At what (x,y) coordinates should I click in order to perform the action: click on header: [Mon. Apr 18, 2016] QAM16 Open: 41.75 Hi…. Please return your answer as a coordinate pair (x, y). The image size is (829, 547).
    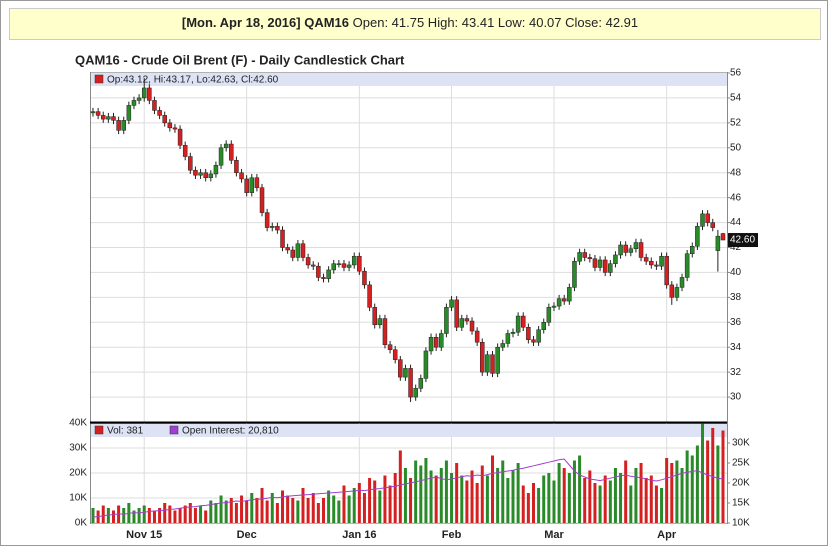
    Looking at the image, I should click on (410, 22).